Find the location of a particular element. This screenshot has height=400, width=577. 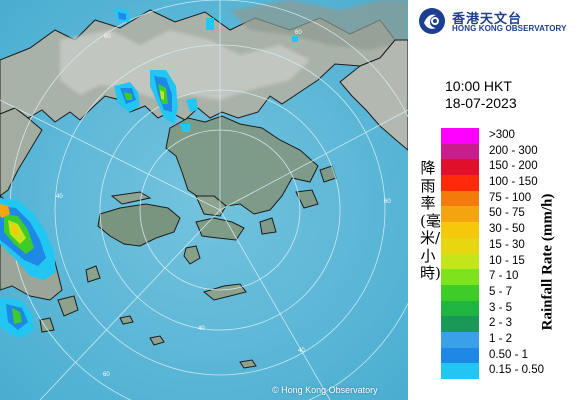

legend-row: 0.50 - 1 is located at coordinates (496, 355).